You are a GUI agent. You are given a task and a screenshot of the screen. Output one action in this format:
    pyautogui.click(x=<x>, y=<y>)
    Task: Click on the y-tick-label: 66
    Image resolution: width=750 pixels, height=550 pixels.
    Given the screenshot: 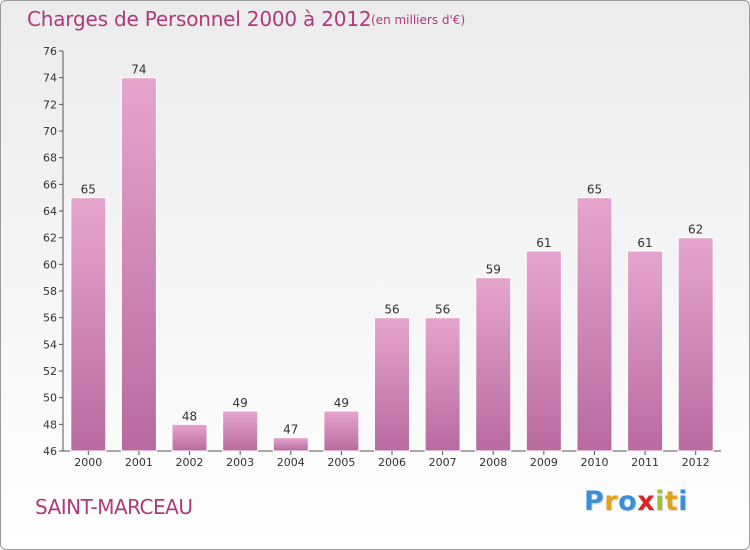 What is the action you would take?
    pyautogui.click(x=50, y=184)
    